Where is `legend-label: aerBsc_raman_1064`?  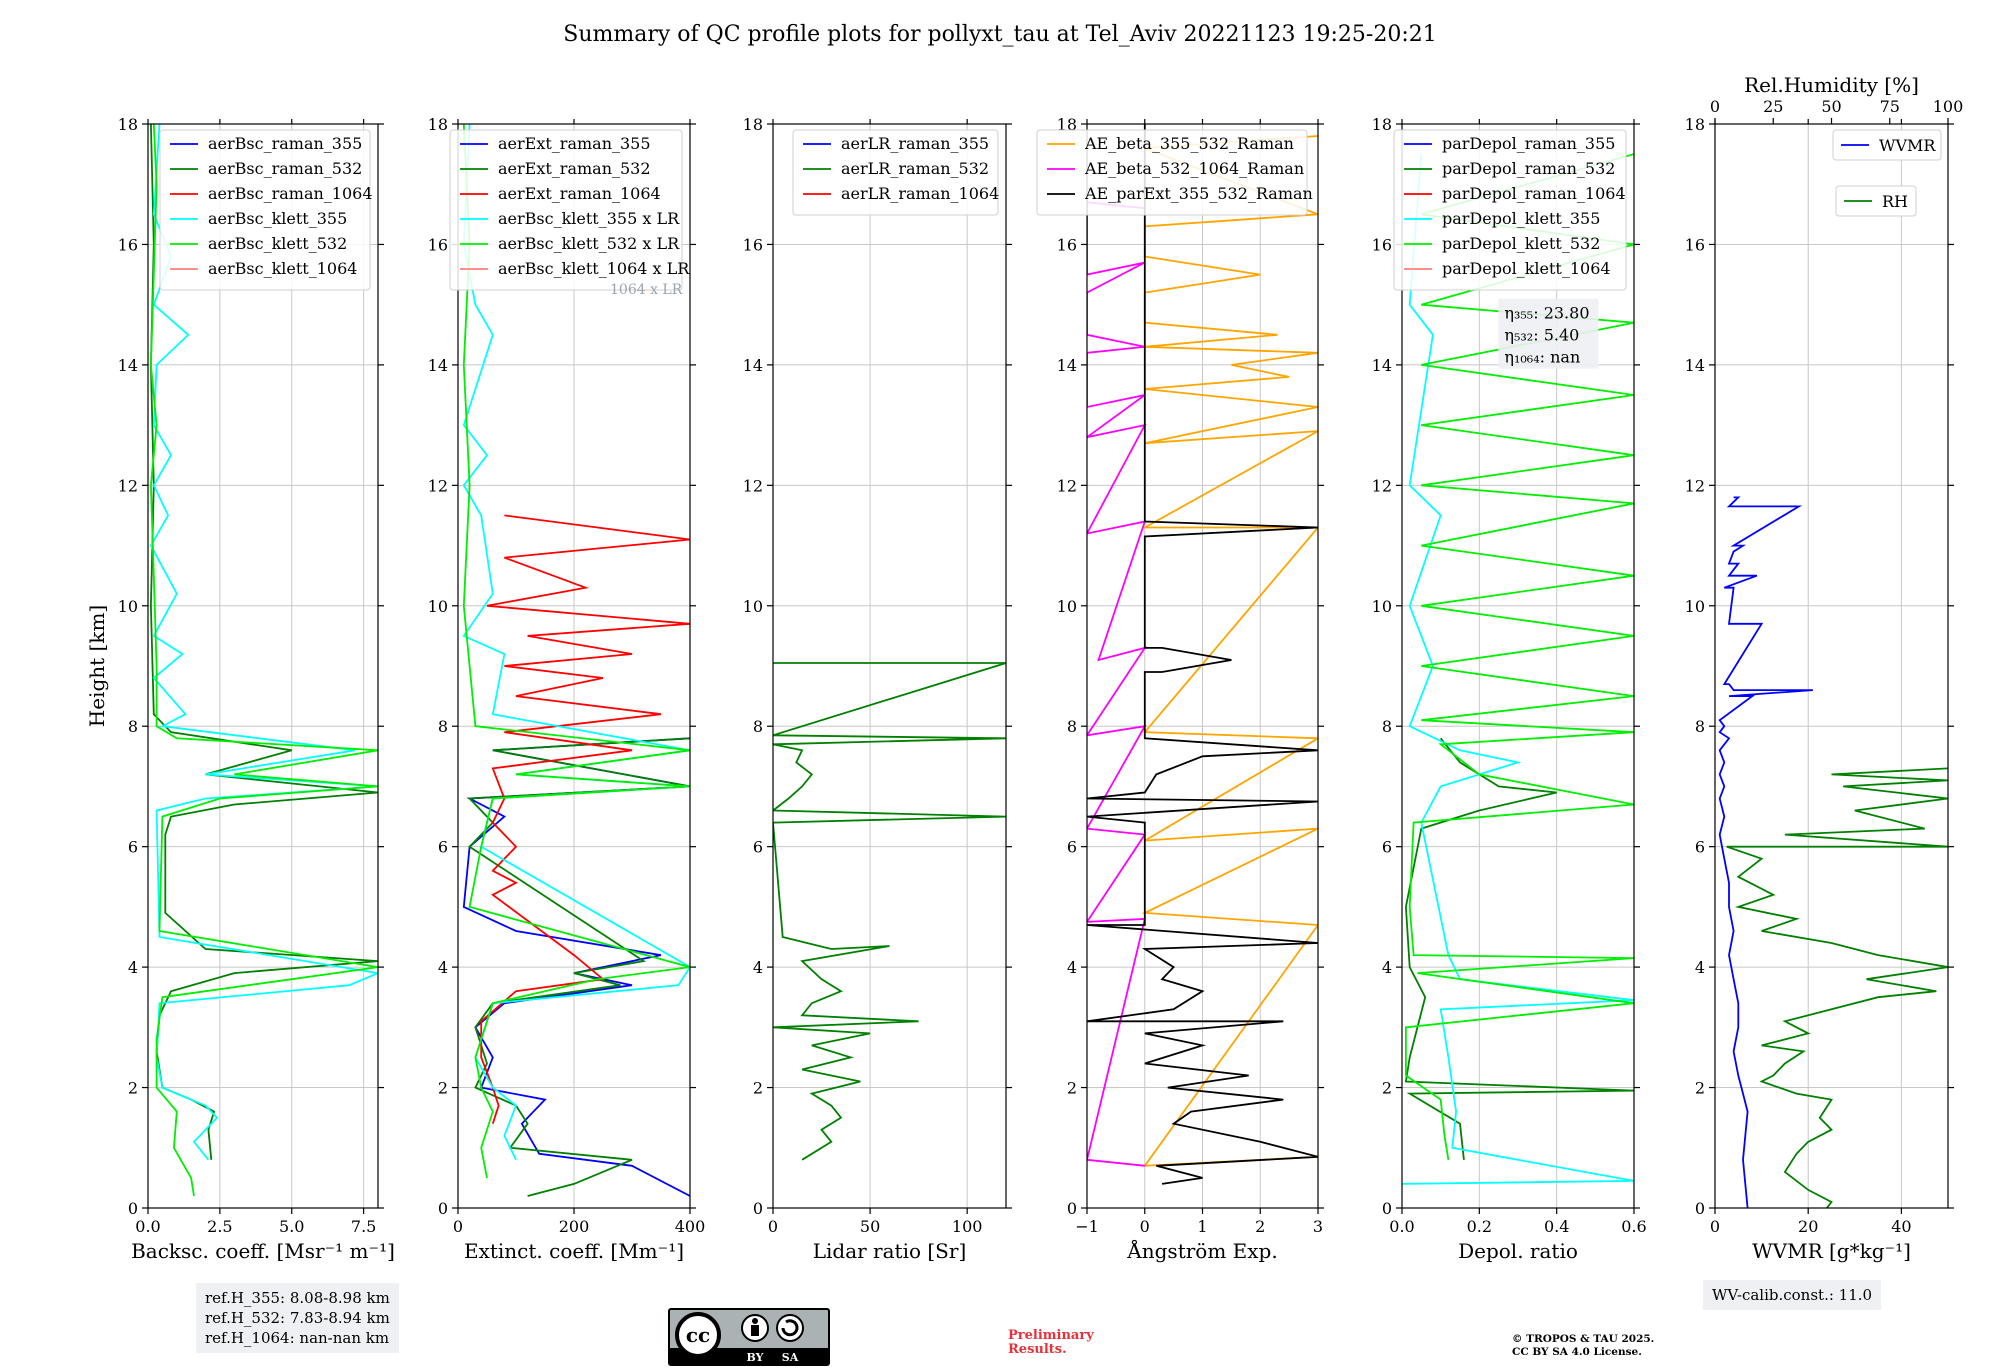
legend-label: aerBsc_raman_1064 is located at coordinates (290, 193).